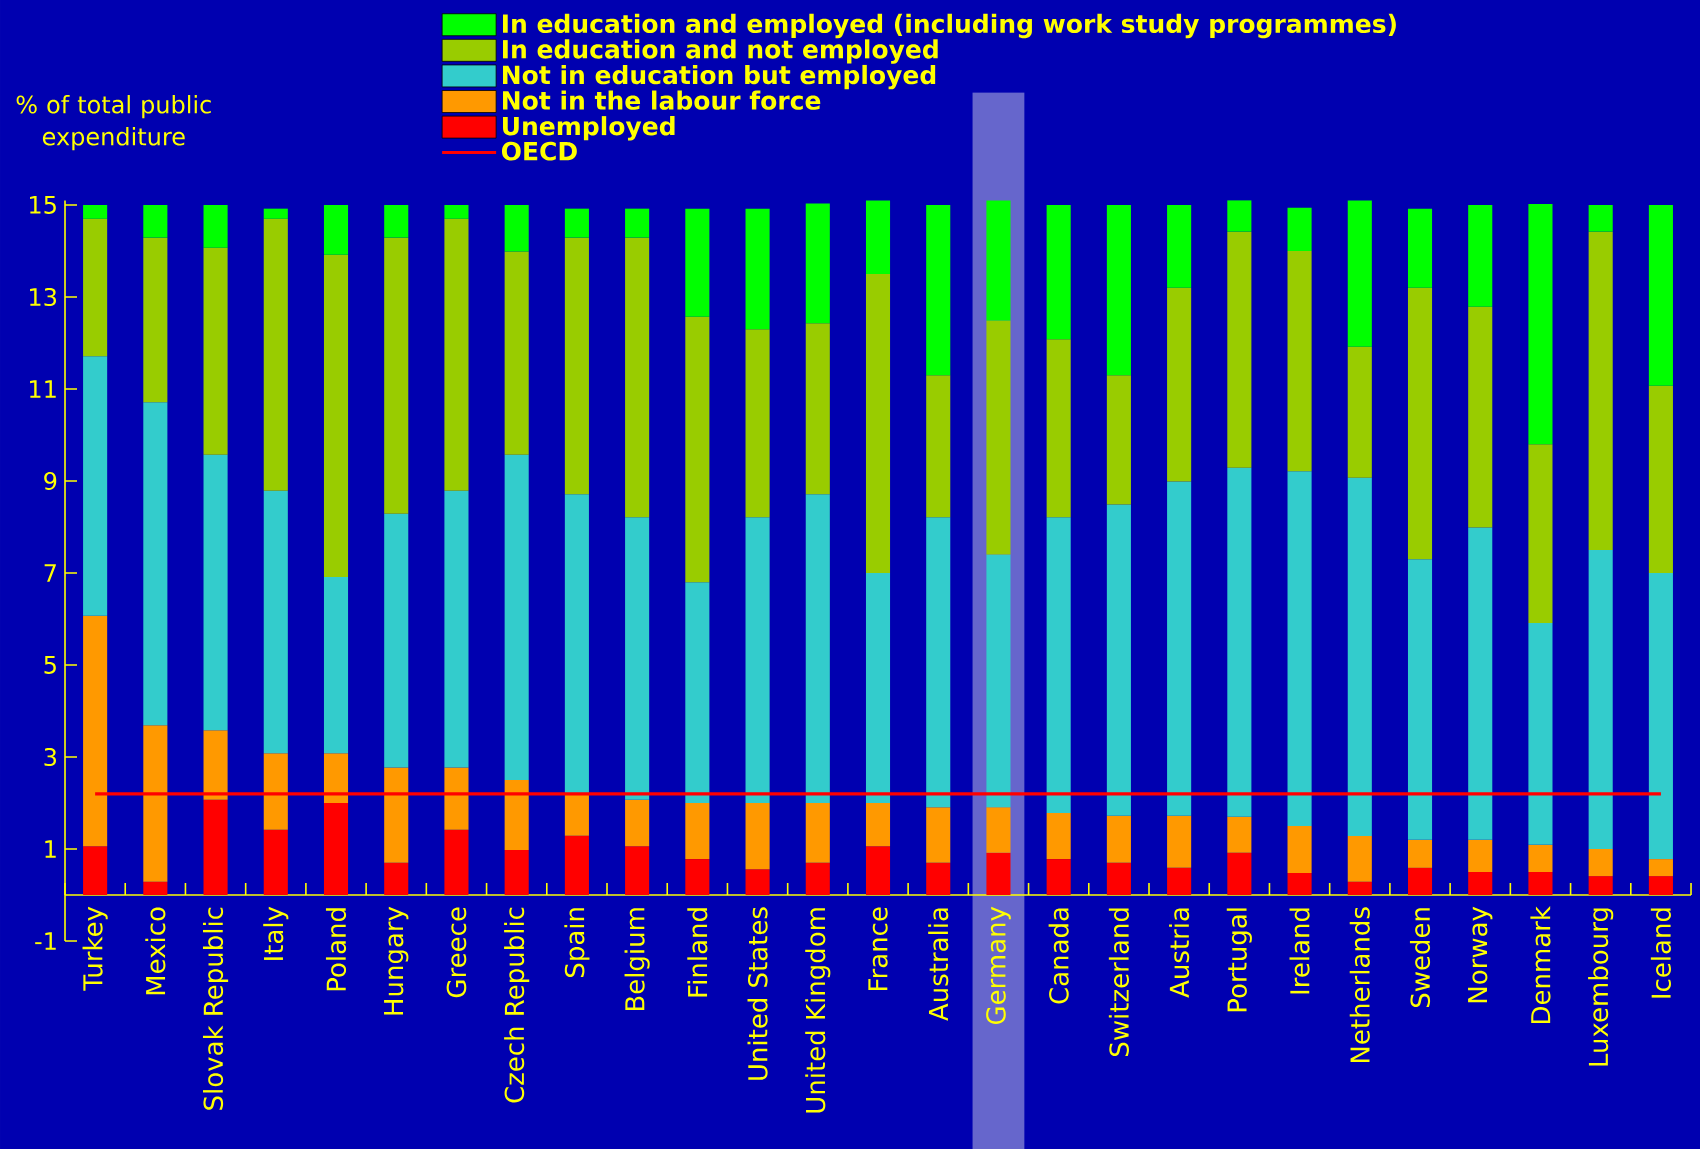 Image resolution: width=1700 pixels, height=1149 pixels. I want to click on legend-label: In education and not employed, so click(720, 51).